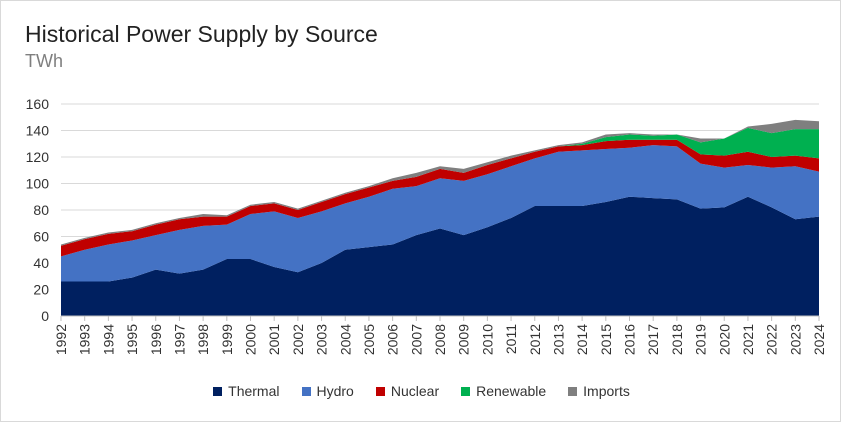 Image resolution: width=841 pixels, height=422 pixels. What do you see at coordinates (274, 339) in the screenshot?
I see `x-tick-label: 2001` at bounding box center [274, 339].